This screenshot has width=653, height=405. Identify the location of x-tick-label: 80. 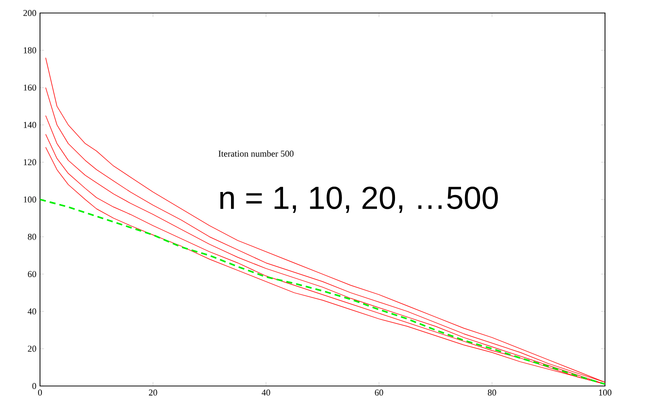
(492, 393).